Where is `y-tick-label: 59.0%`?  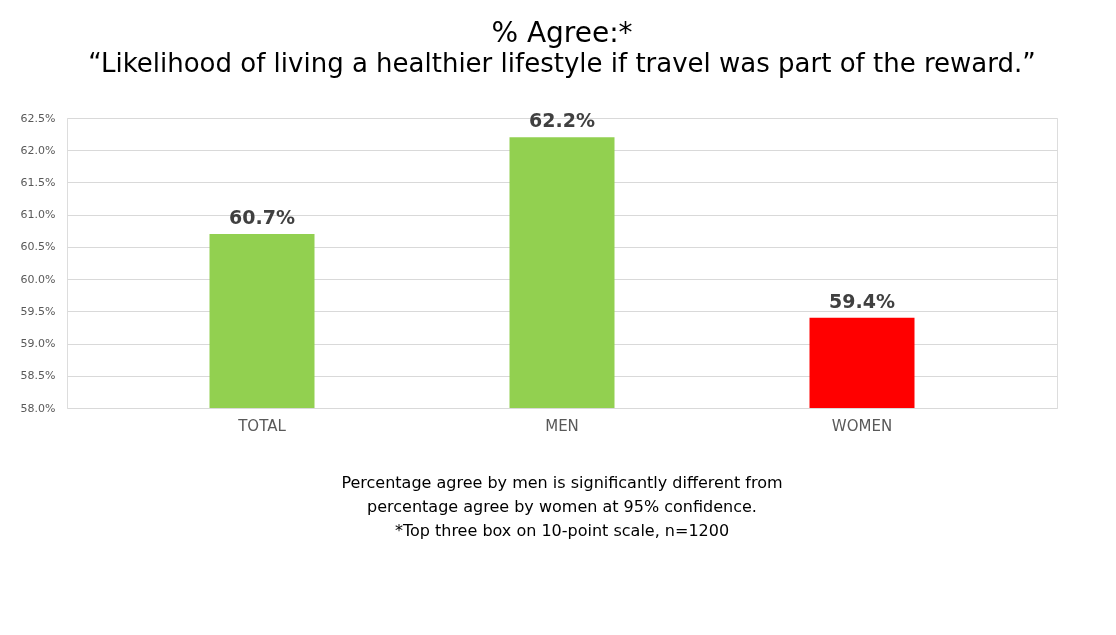
y-tick-label: 59.0% is located at coordinates (38, 344).